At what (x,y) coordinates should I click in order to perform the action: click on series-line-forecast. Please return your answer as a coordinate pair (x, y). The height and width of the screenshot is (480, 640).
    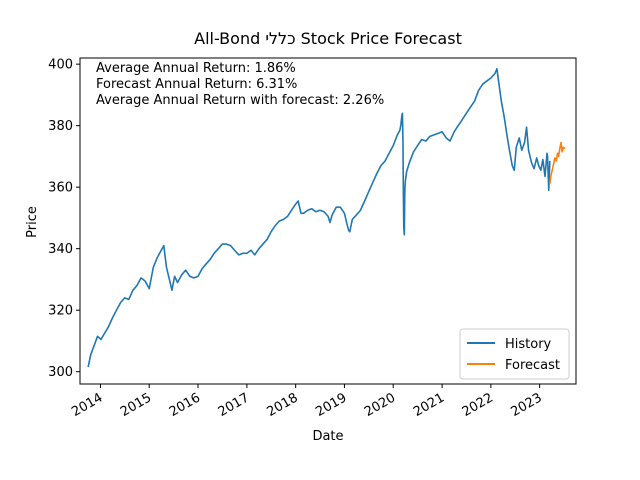
    Looking at the image, I should click on (557, 163).